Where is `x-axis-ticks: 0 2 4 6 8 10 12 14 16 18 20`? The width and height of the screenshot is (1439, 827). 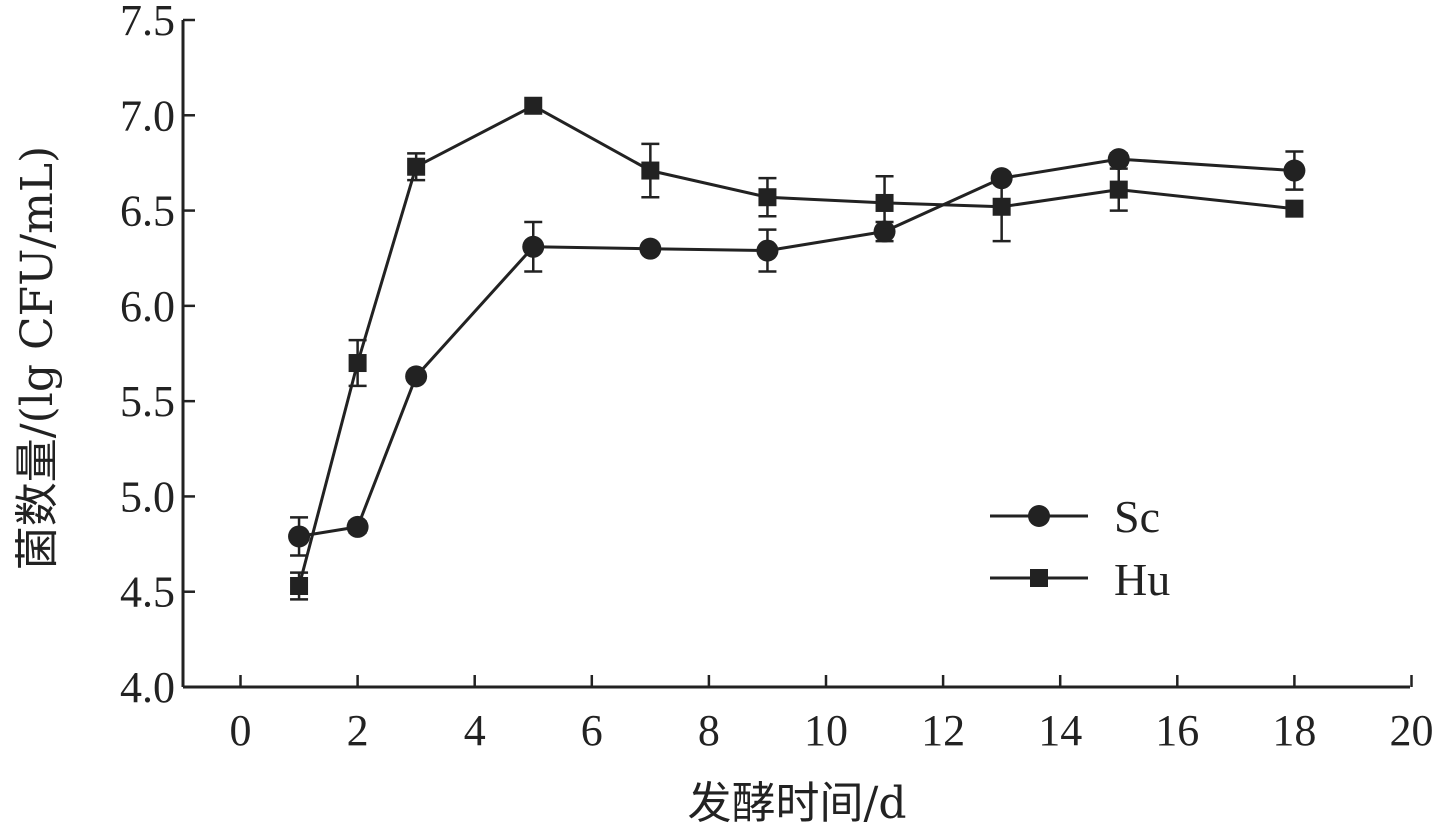
x-axis-ticks: 0 2 4 6 8 10 12 14 16 18 20 is located at coordinates (832, 715).